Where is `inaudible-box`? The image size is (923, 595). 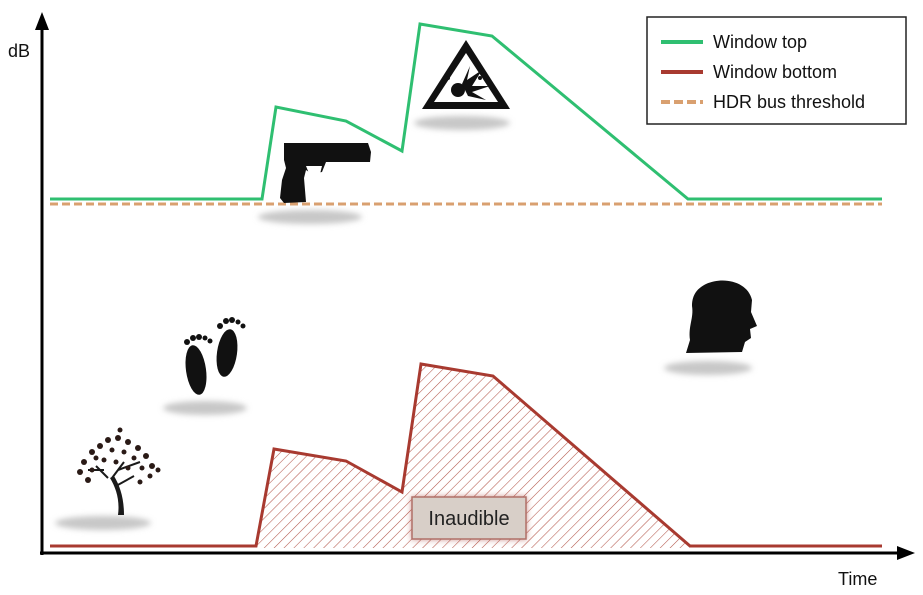 inaudible-box is located at coordinates (469, 518).